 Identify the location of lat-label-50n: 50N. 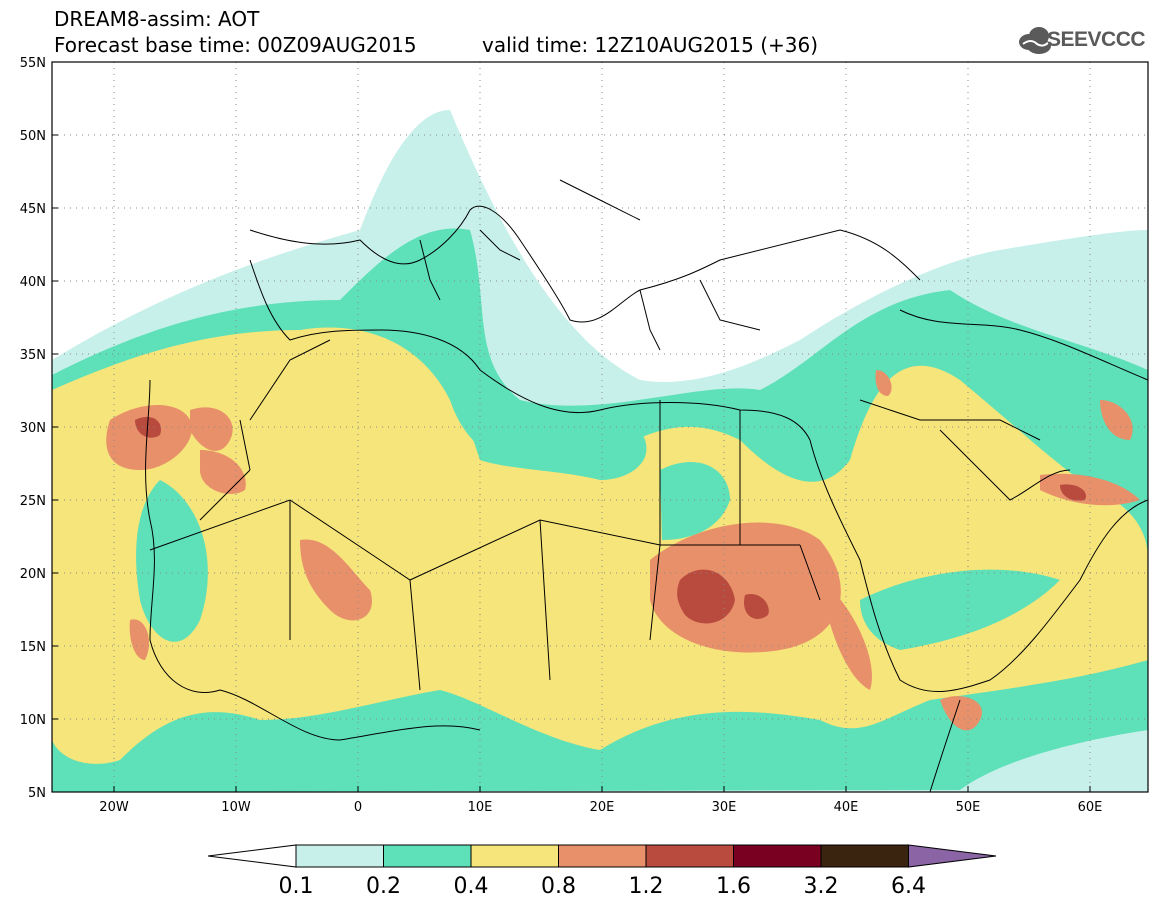
(33, 136).